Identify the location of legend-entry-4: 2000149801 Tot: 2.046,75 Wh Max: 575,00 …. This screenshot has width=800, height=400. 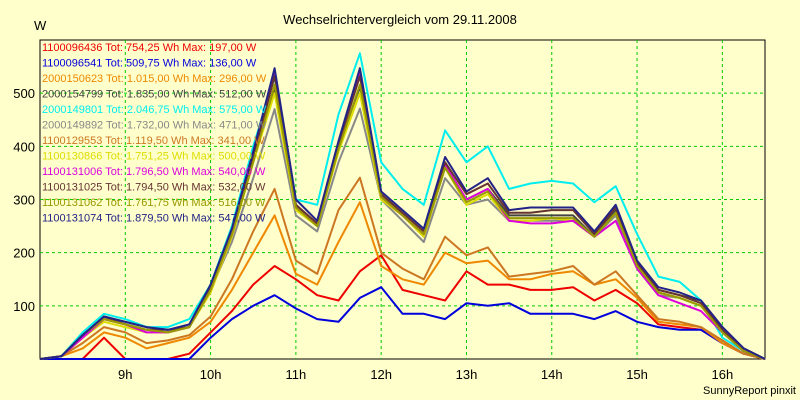
(154, 110).